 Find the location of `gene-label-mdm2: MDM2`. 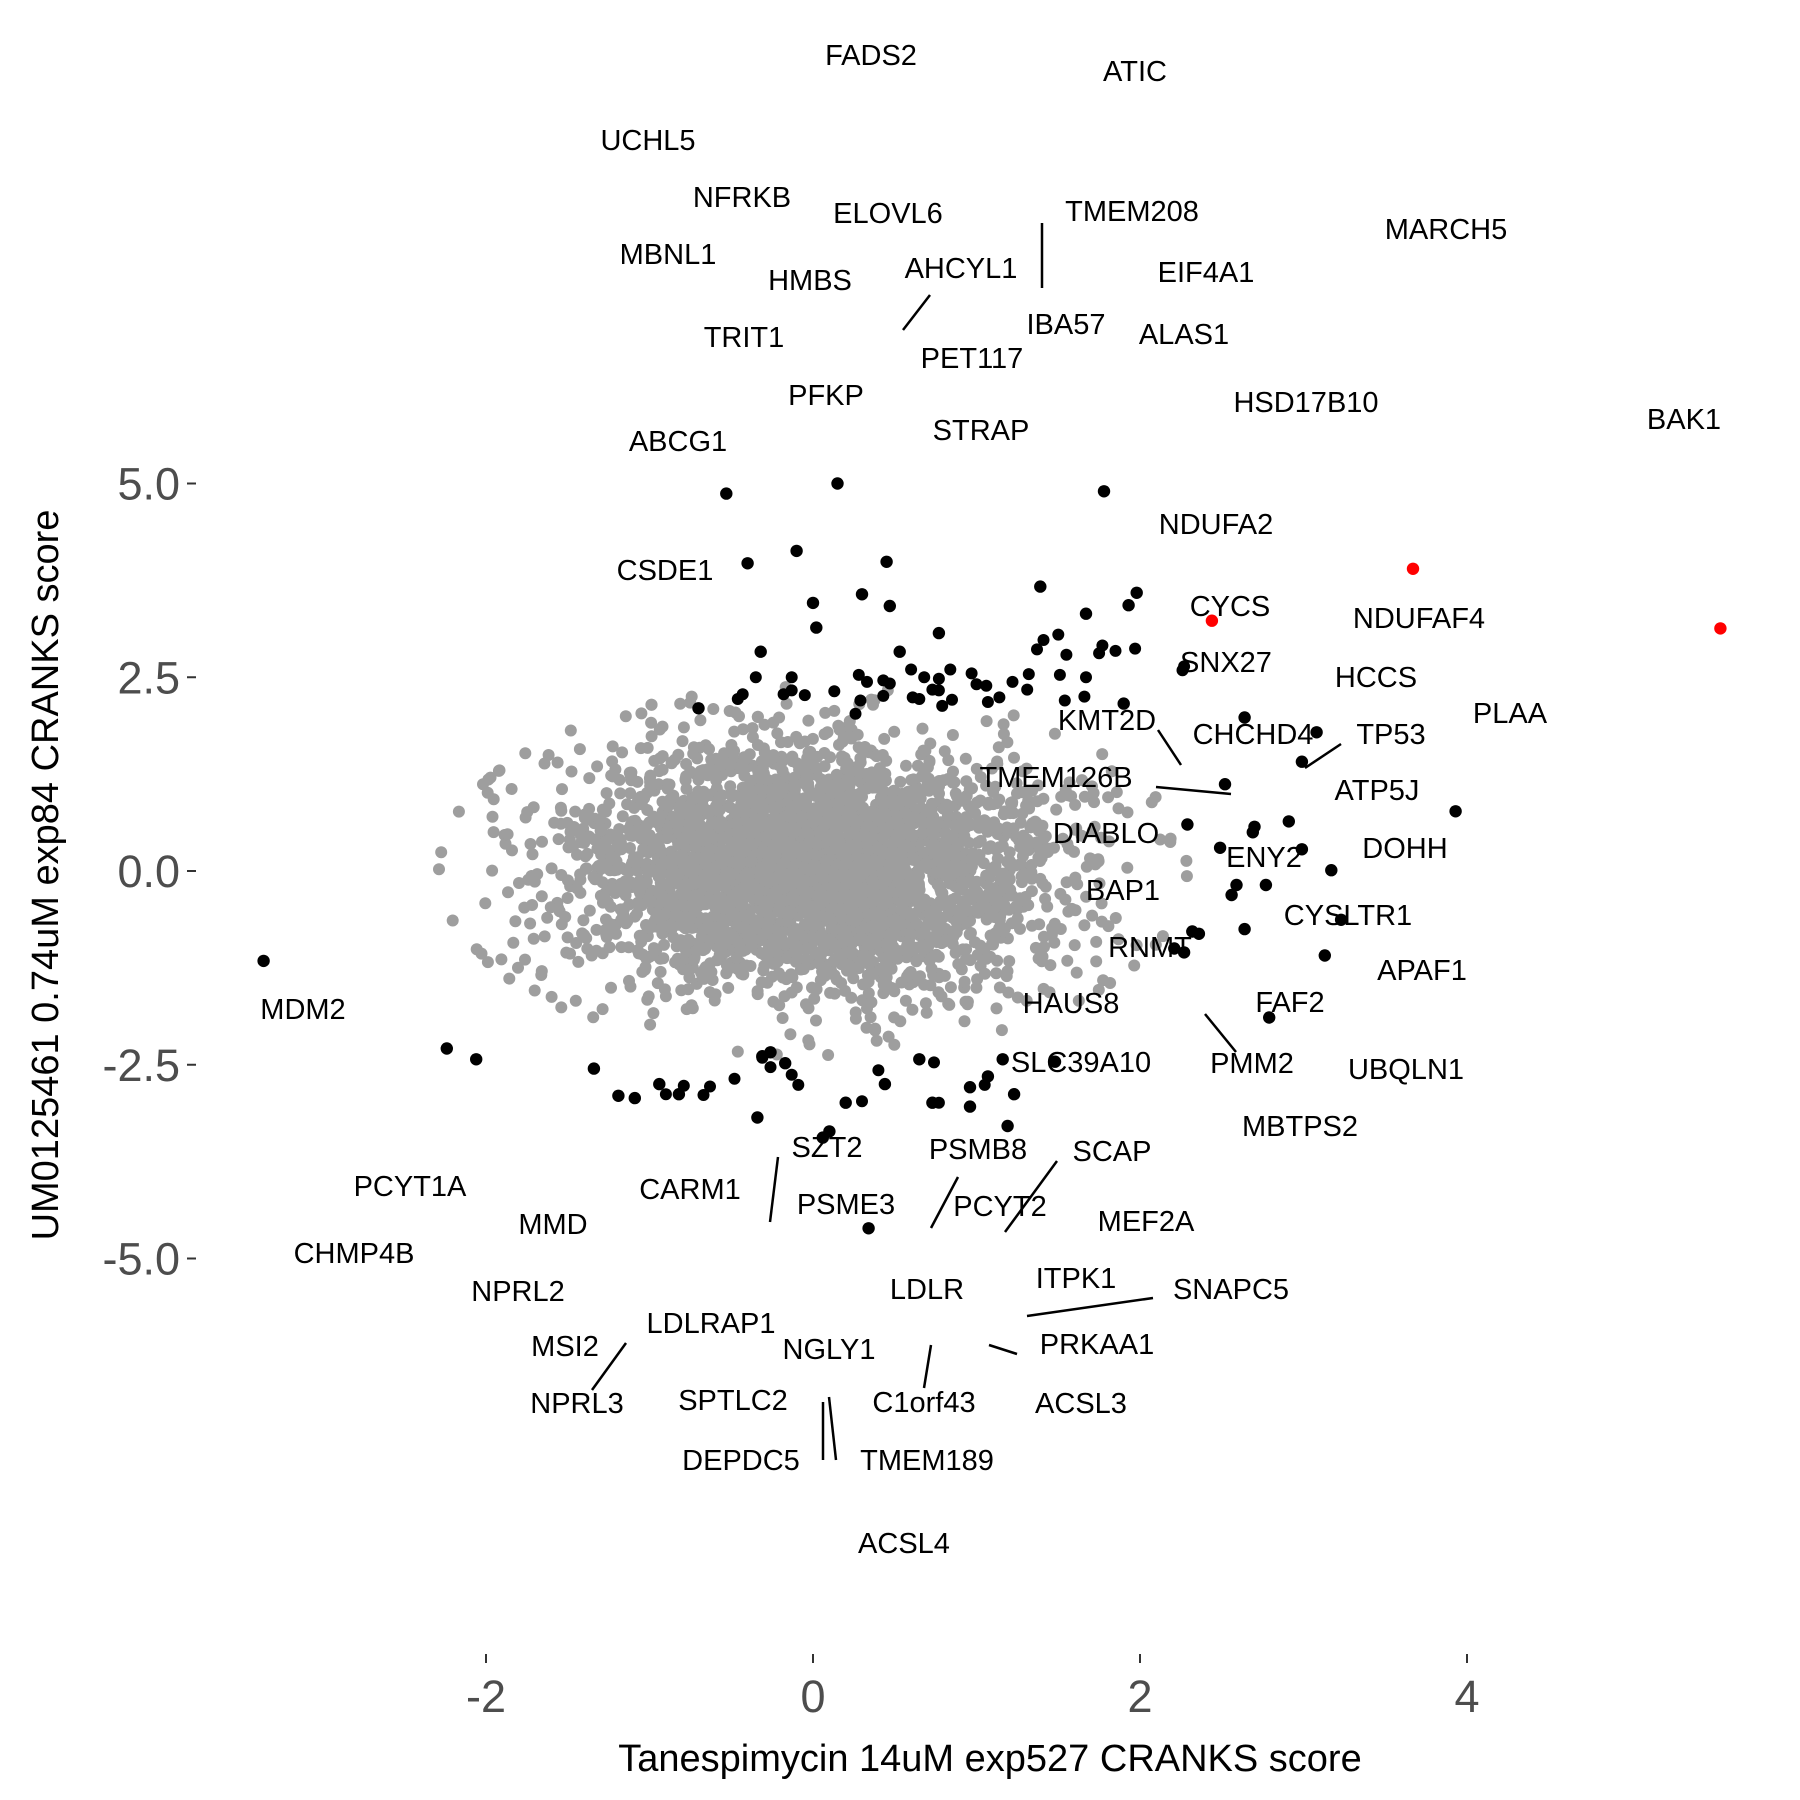

gene-label-mdm2: MDM2 is located at coordinates (302, 1010).